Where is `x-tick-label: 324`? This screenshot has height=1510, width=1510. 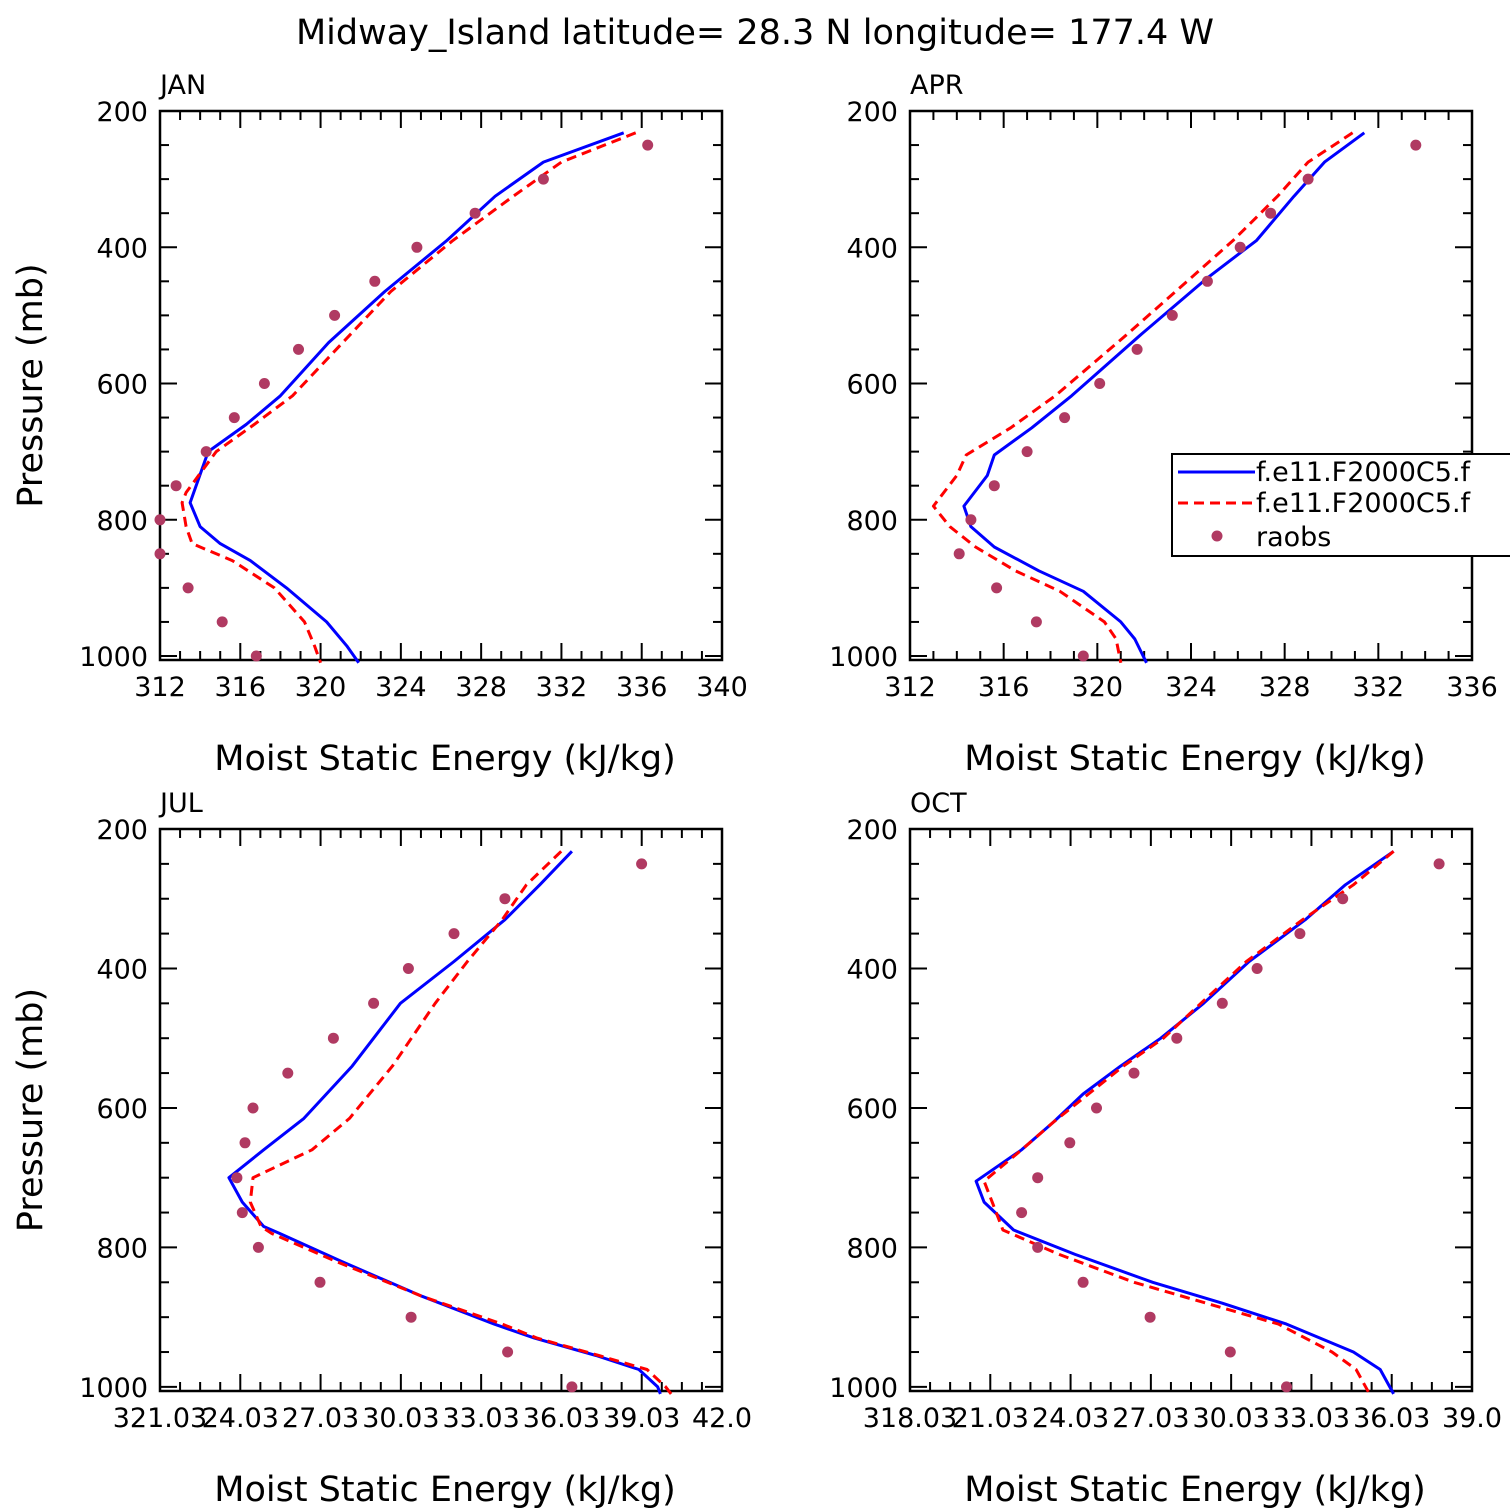
x-tick-label: 324 is located at coordinates (401, 687).